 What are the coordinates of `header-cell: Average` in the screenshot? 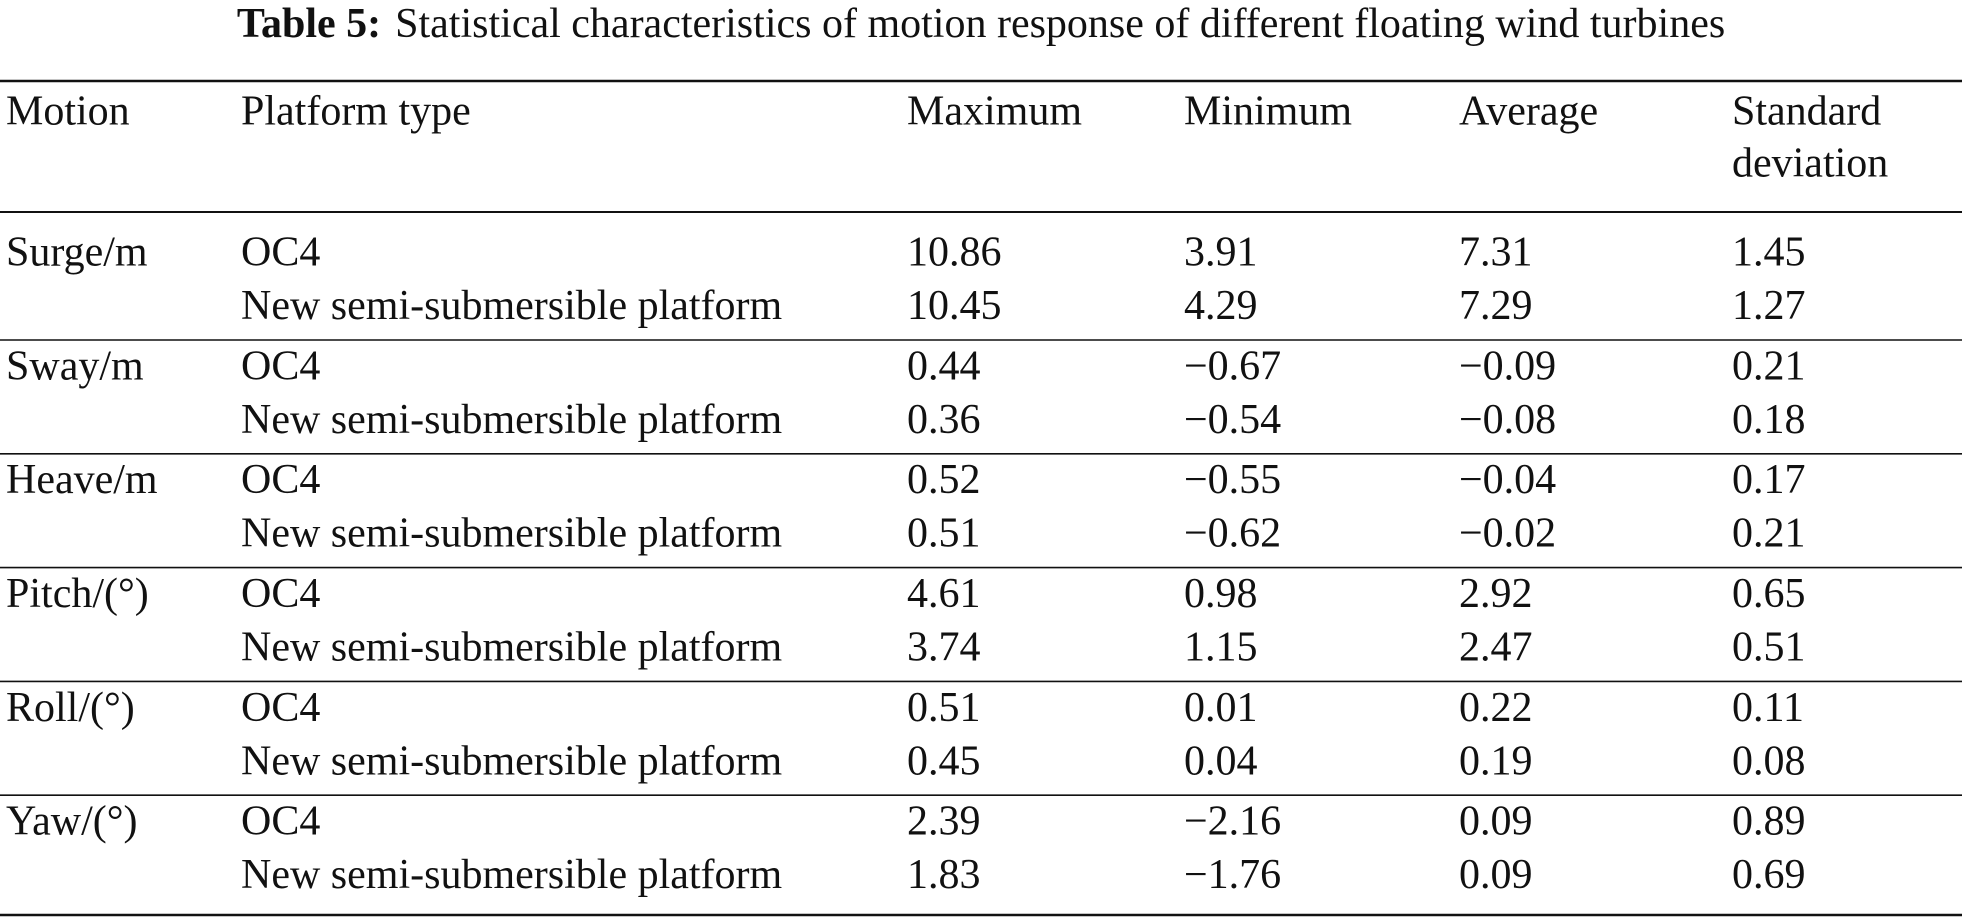 It's located at (1528, 112).